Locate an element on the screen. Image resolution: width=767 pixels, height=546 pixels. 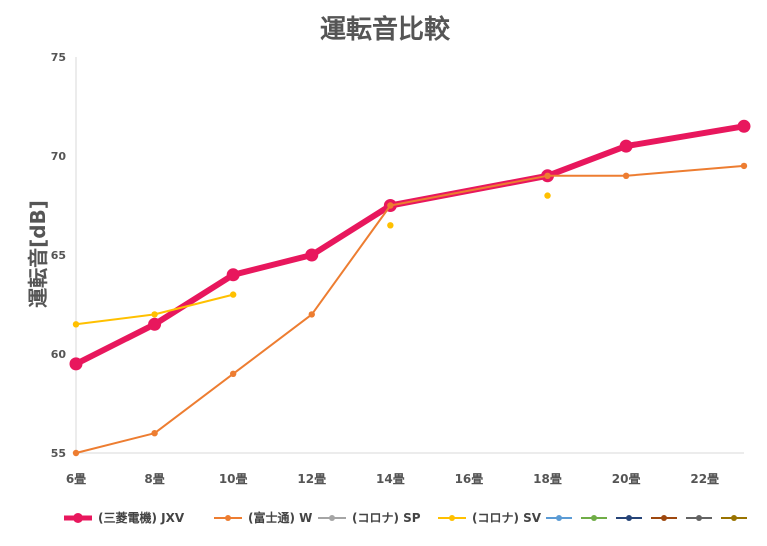
y-tick-label: 70 is located at coordinates (59, 156).